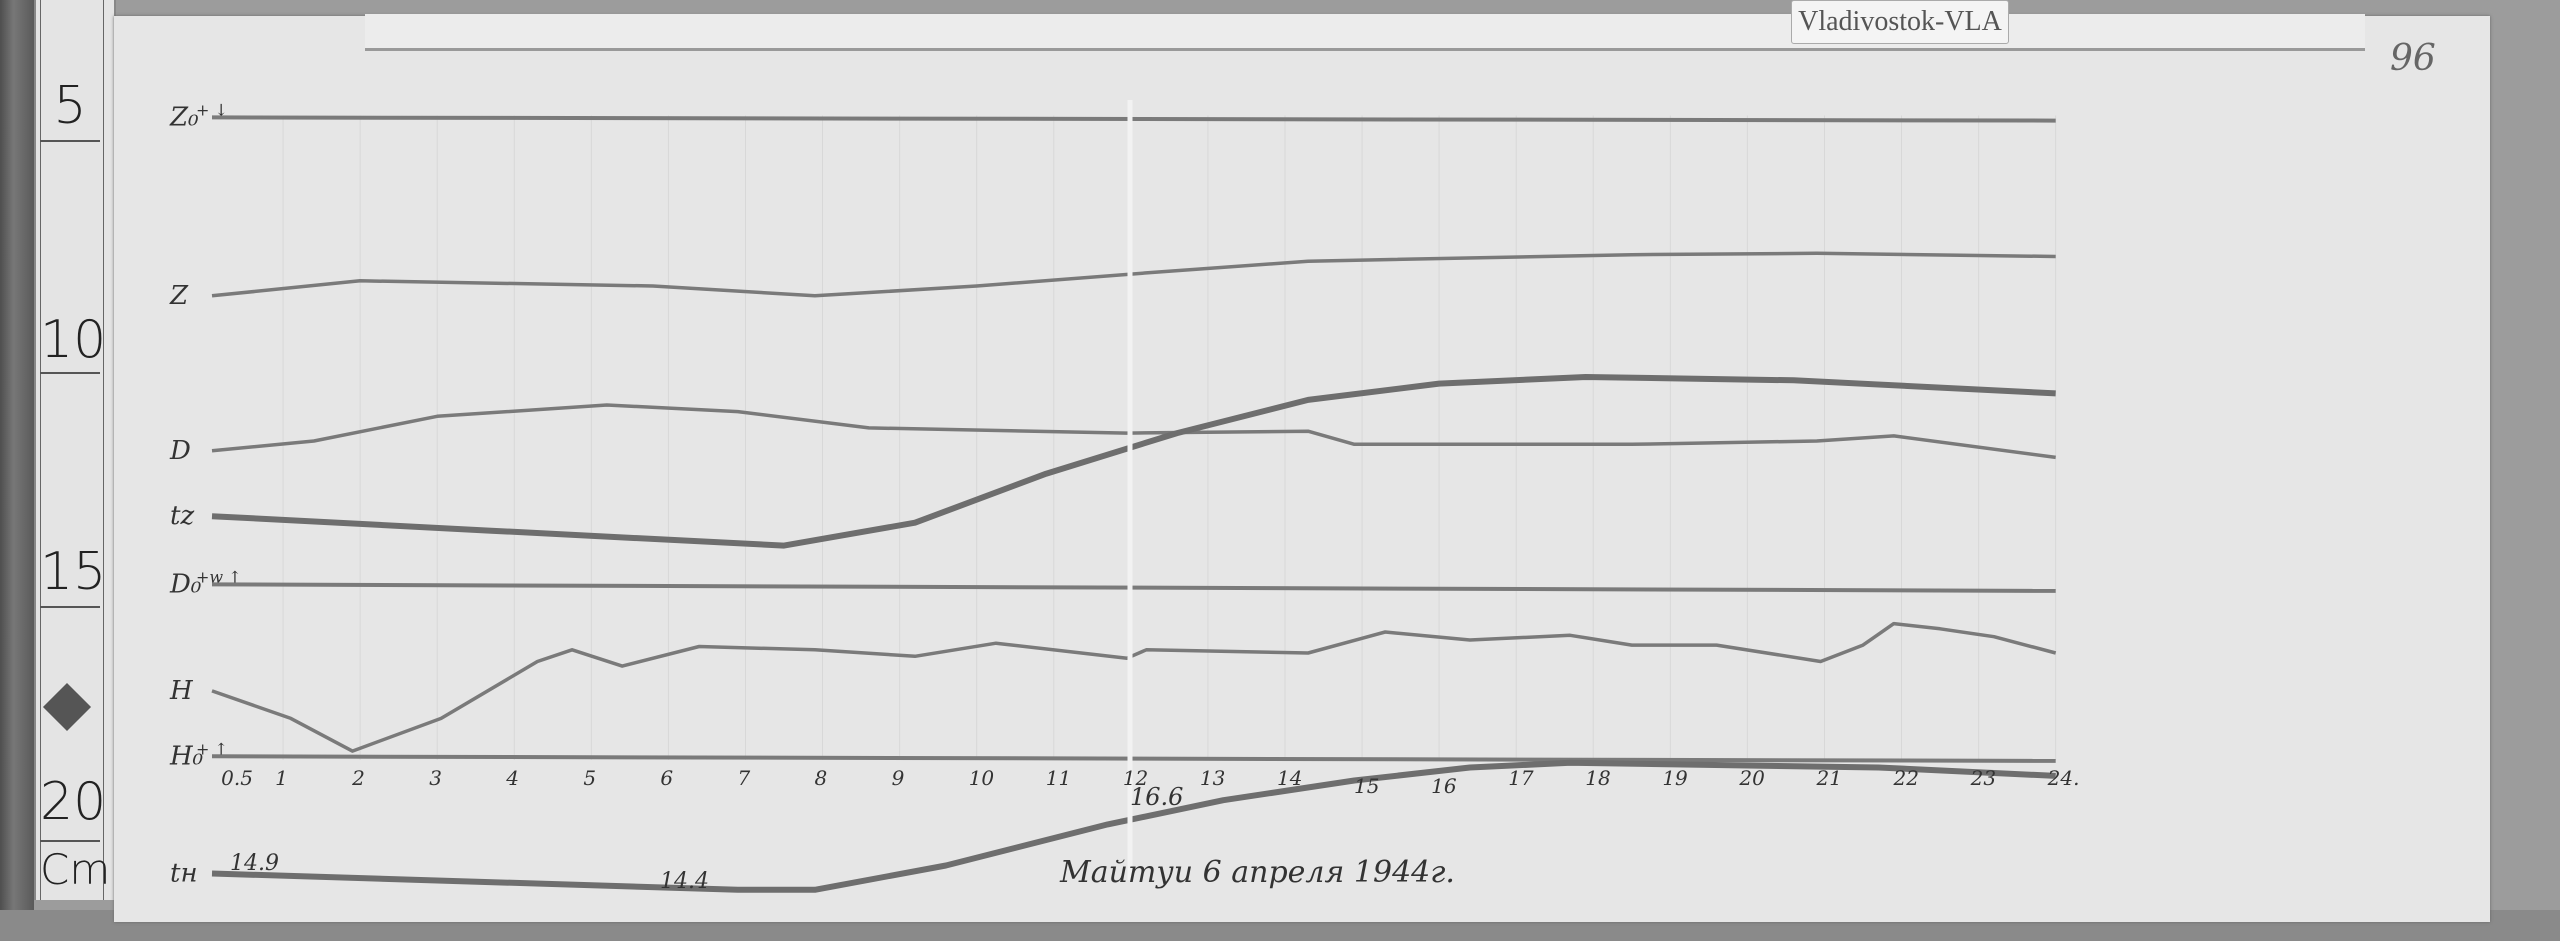 The width and height of the screenshot is (2560, 941). What do you see at coordinates (73, 802) in the screenshot?
I see `ruler-mark-20: 20` at bounding box center [73, 802].